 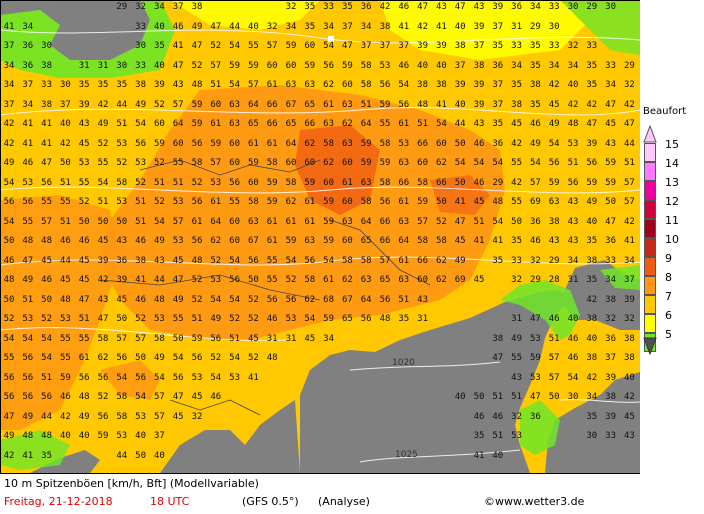 What do you see at coordinates (554, 26) in the screenshot?
I see `gust-value: 30` at bounding box center [554, 26].